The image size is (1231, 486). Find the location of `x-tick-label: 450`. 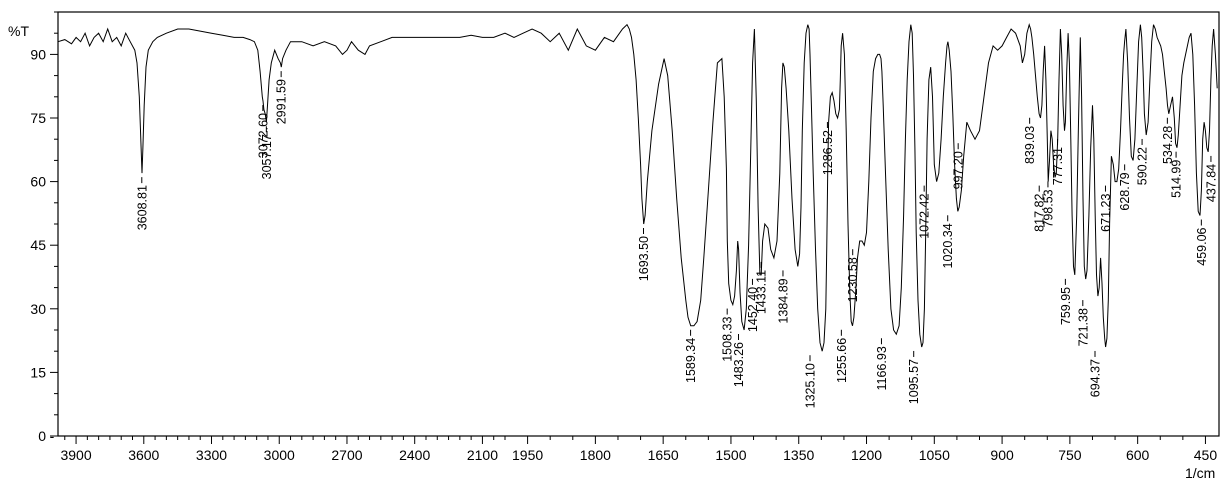

x-tick-label: 450 is located at coordinates (1206, 455).